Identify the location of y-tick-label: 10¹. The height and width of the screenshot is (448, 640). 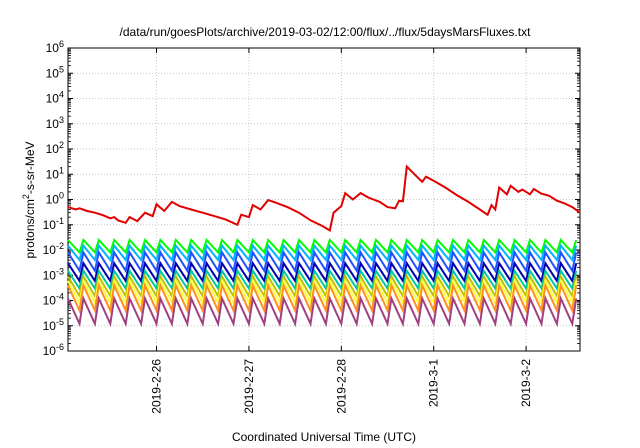
(55, 173).